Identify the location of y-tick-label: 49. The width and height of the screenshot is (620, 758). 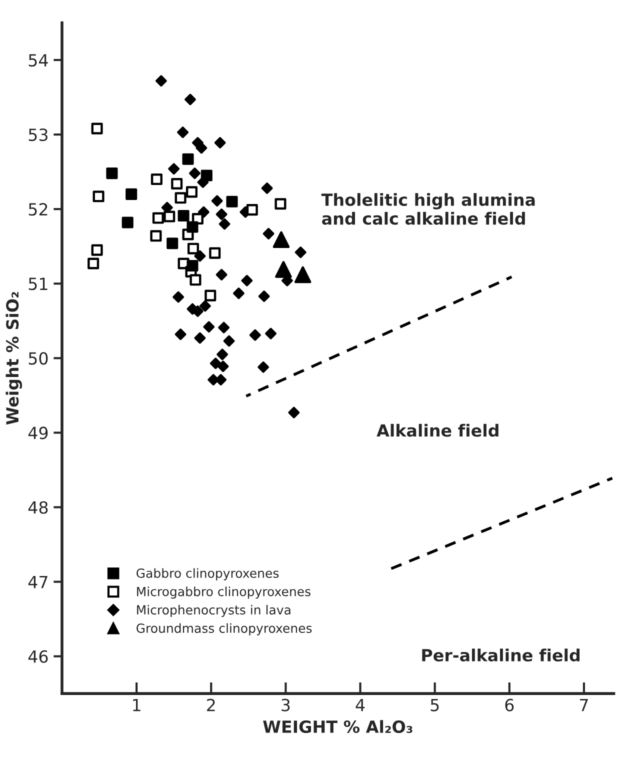
(38, 433).